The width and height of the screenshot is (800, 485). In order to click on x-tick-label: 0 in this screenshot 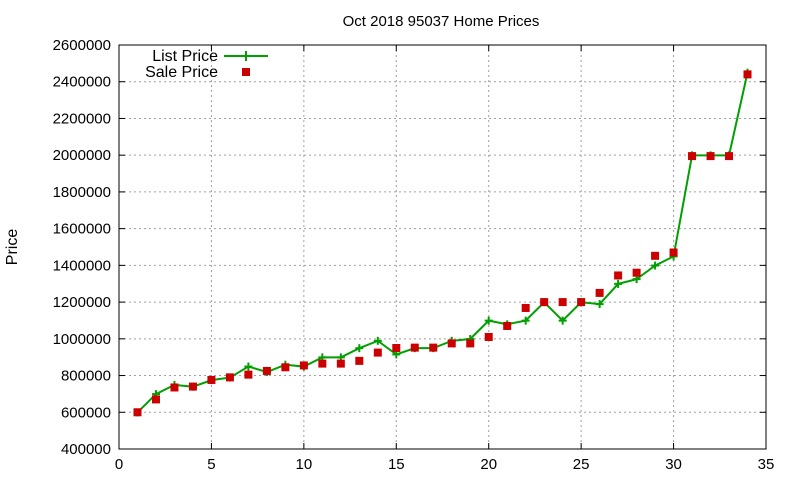, I will do `click(119, 464)`.